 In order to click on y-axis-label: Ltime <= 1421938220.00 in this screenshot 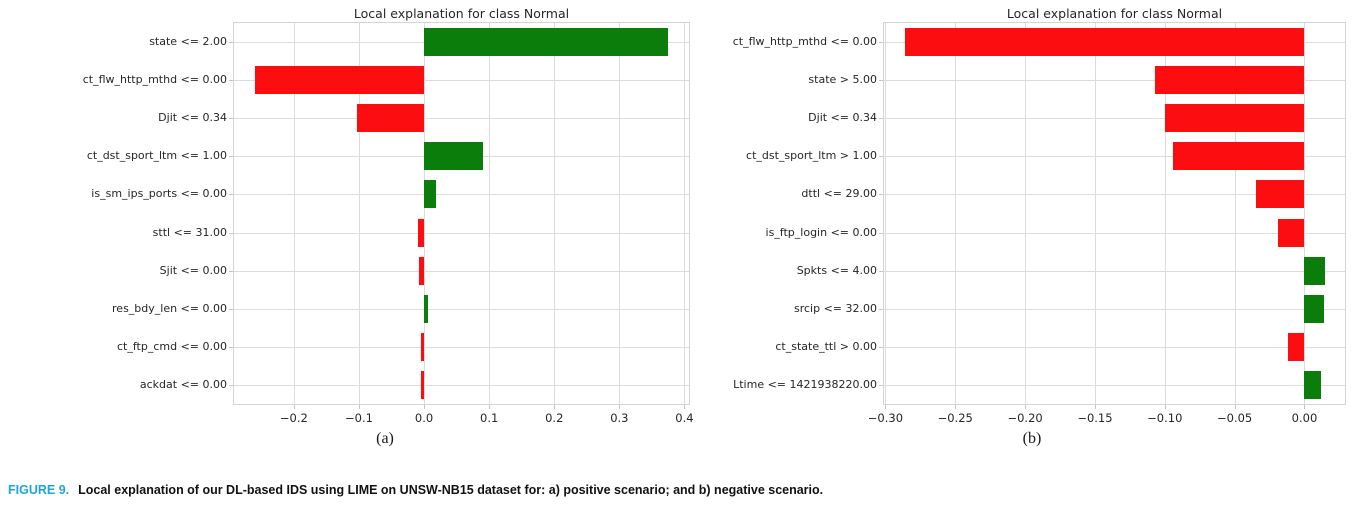, I will do `click(805, 384)`.